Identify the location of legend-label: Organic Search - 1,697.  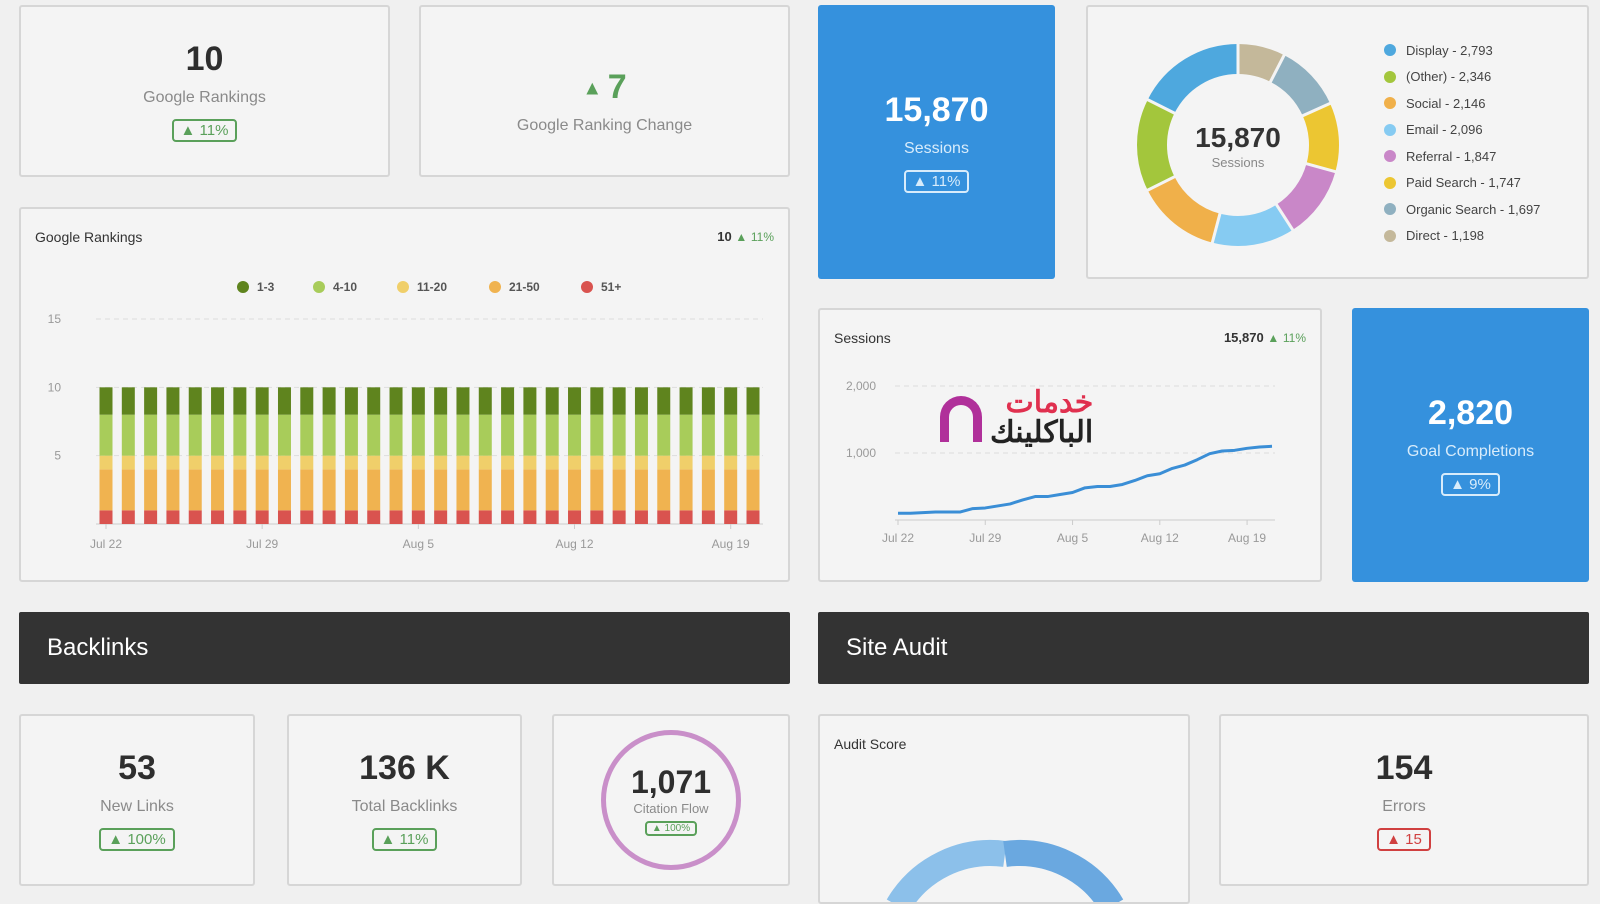
(1473, 209).